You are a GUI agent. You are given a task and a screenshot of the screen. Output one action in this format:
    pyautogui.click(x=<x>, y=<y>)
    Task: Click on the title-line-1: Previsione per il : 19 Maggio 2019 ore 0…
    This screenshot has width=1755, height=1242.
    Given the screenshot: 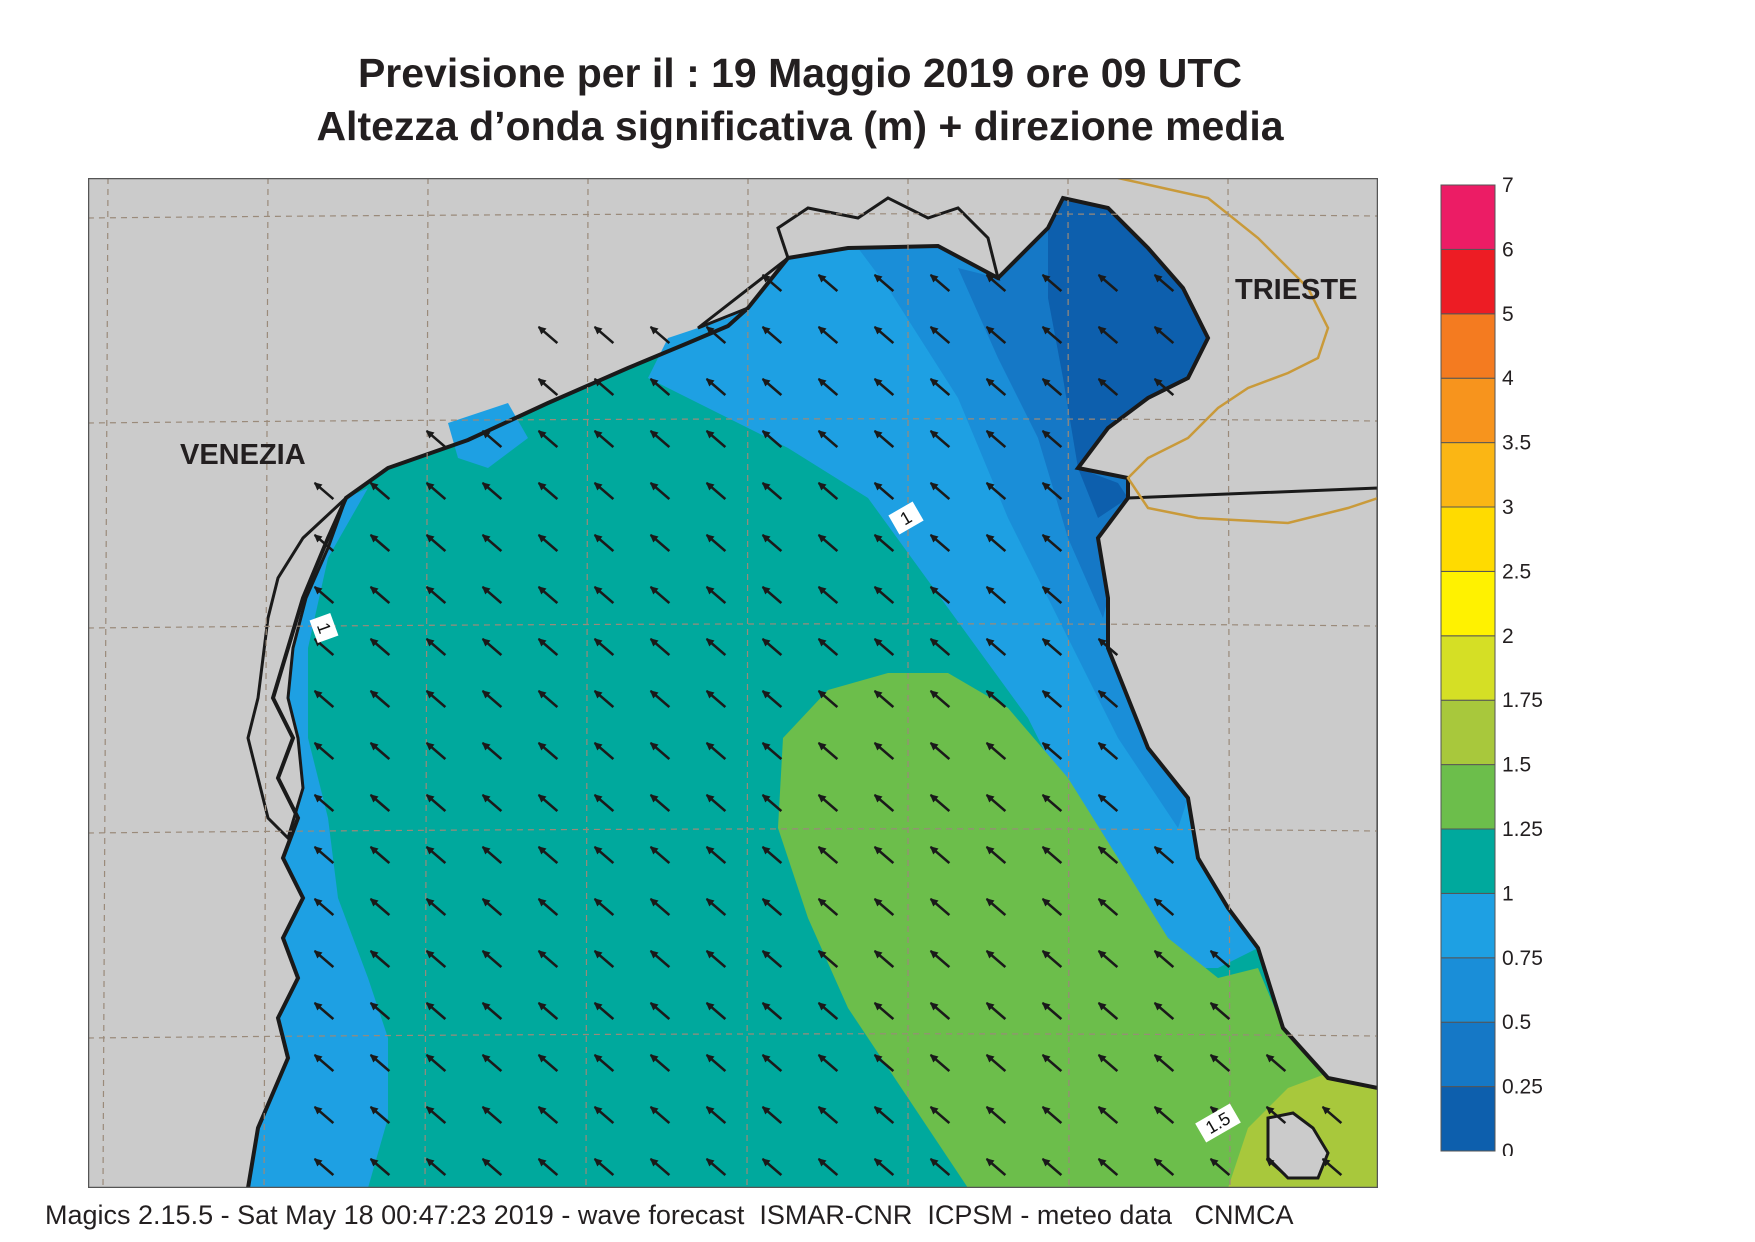 What is the action you would take?
    pyautogui.click(x=800, y=73)
    